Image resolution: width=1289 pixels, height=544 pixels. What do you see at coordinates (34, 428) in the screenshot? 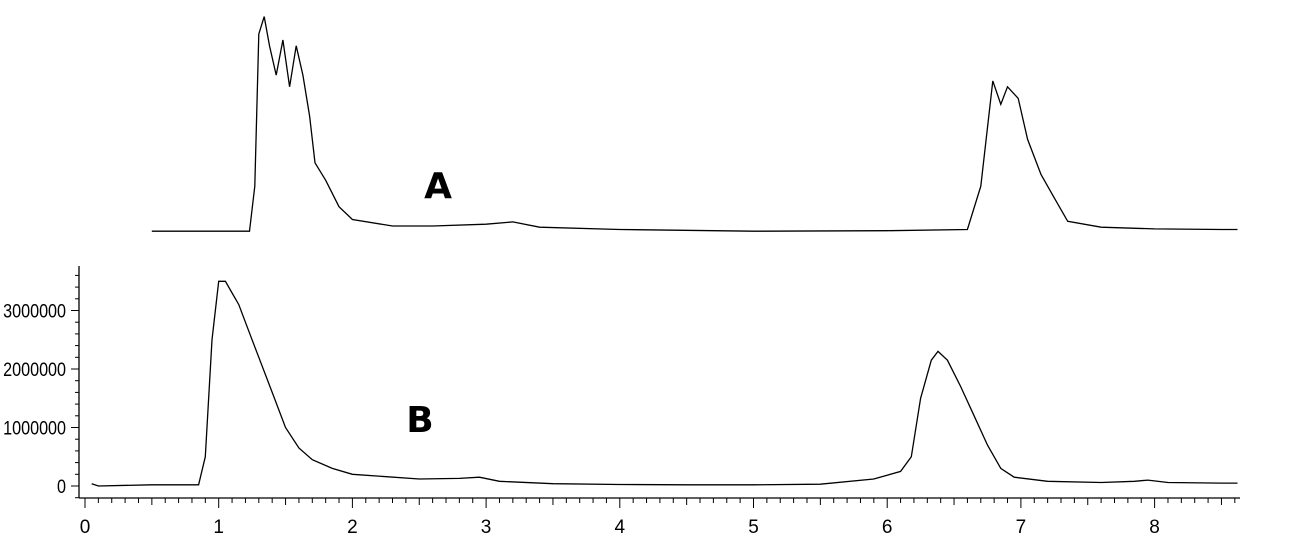
I see `y-tick-label: 1000000` at bounding box center [34, 428].